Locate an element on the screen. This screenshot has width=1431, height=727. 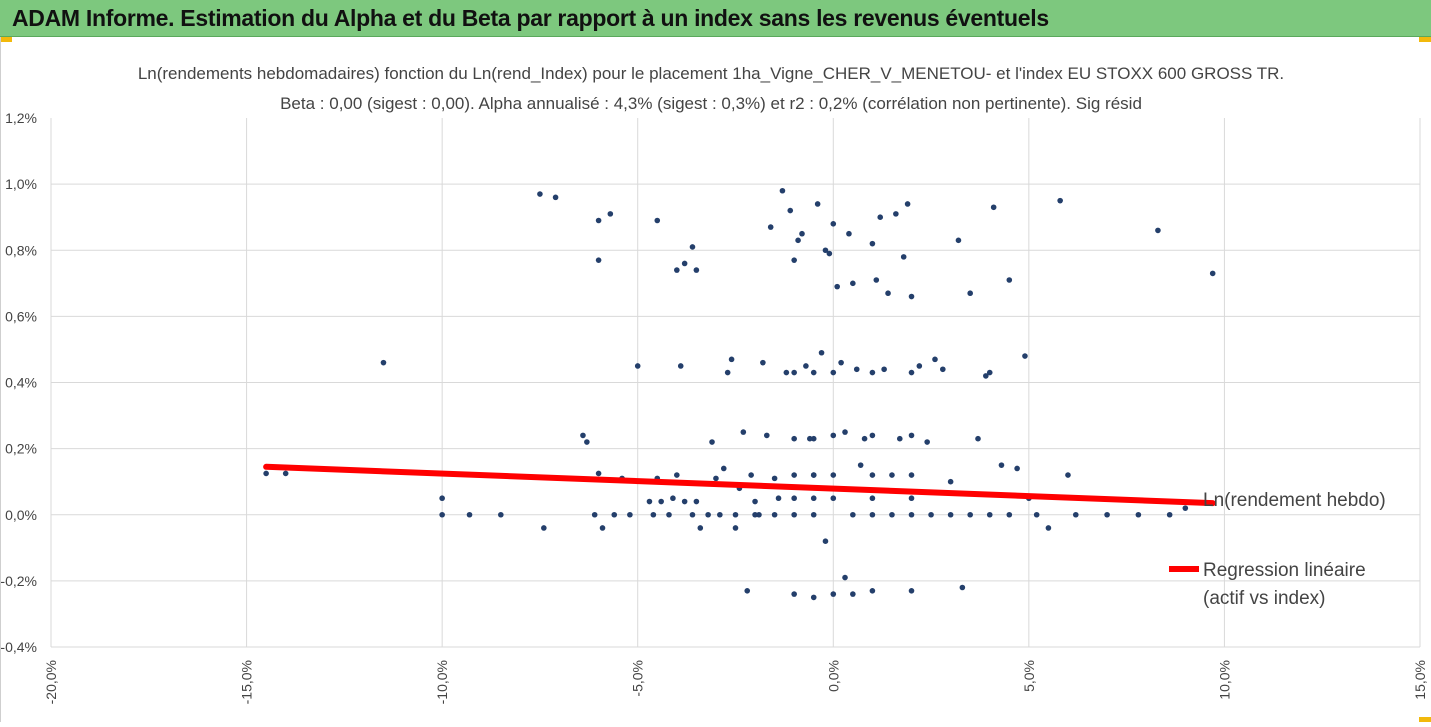
legend-label-series: Ln(rendement hebdo) is located at coordinates (1294, 500).